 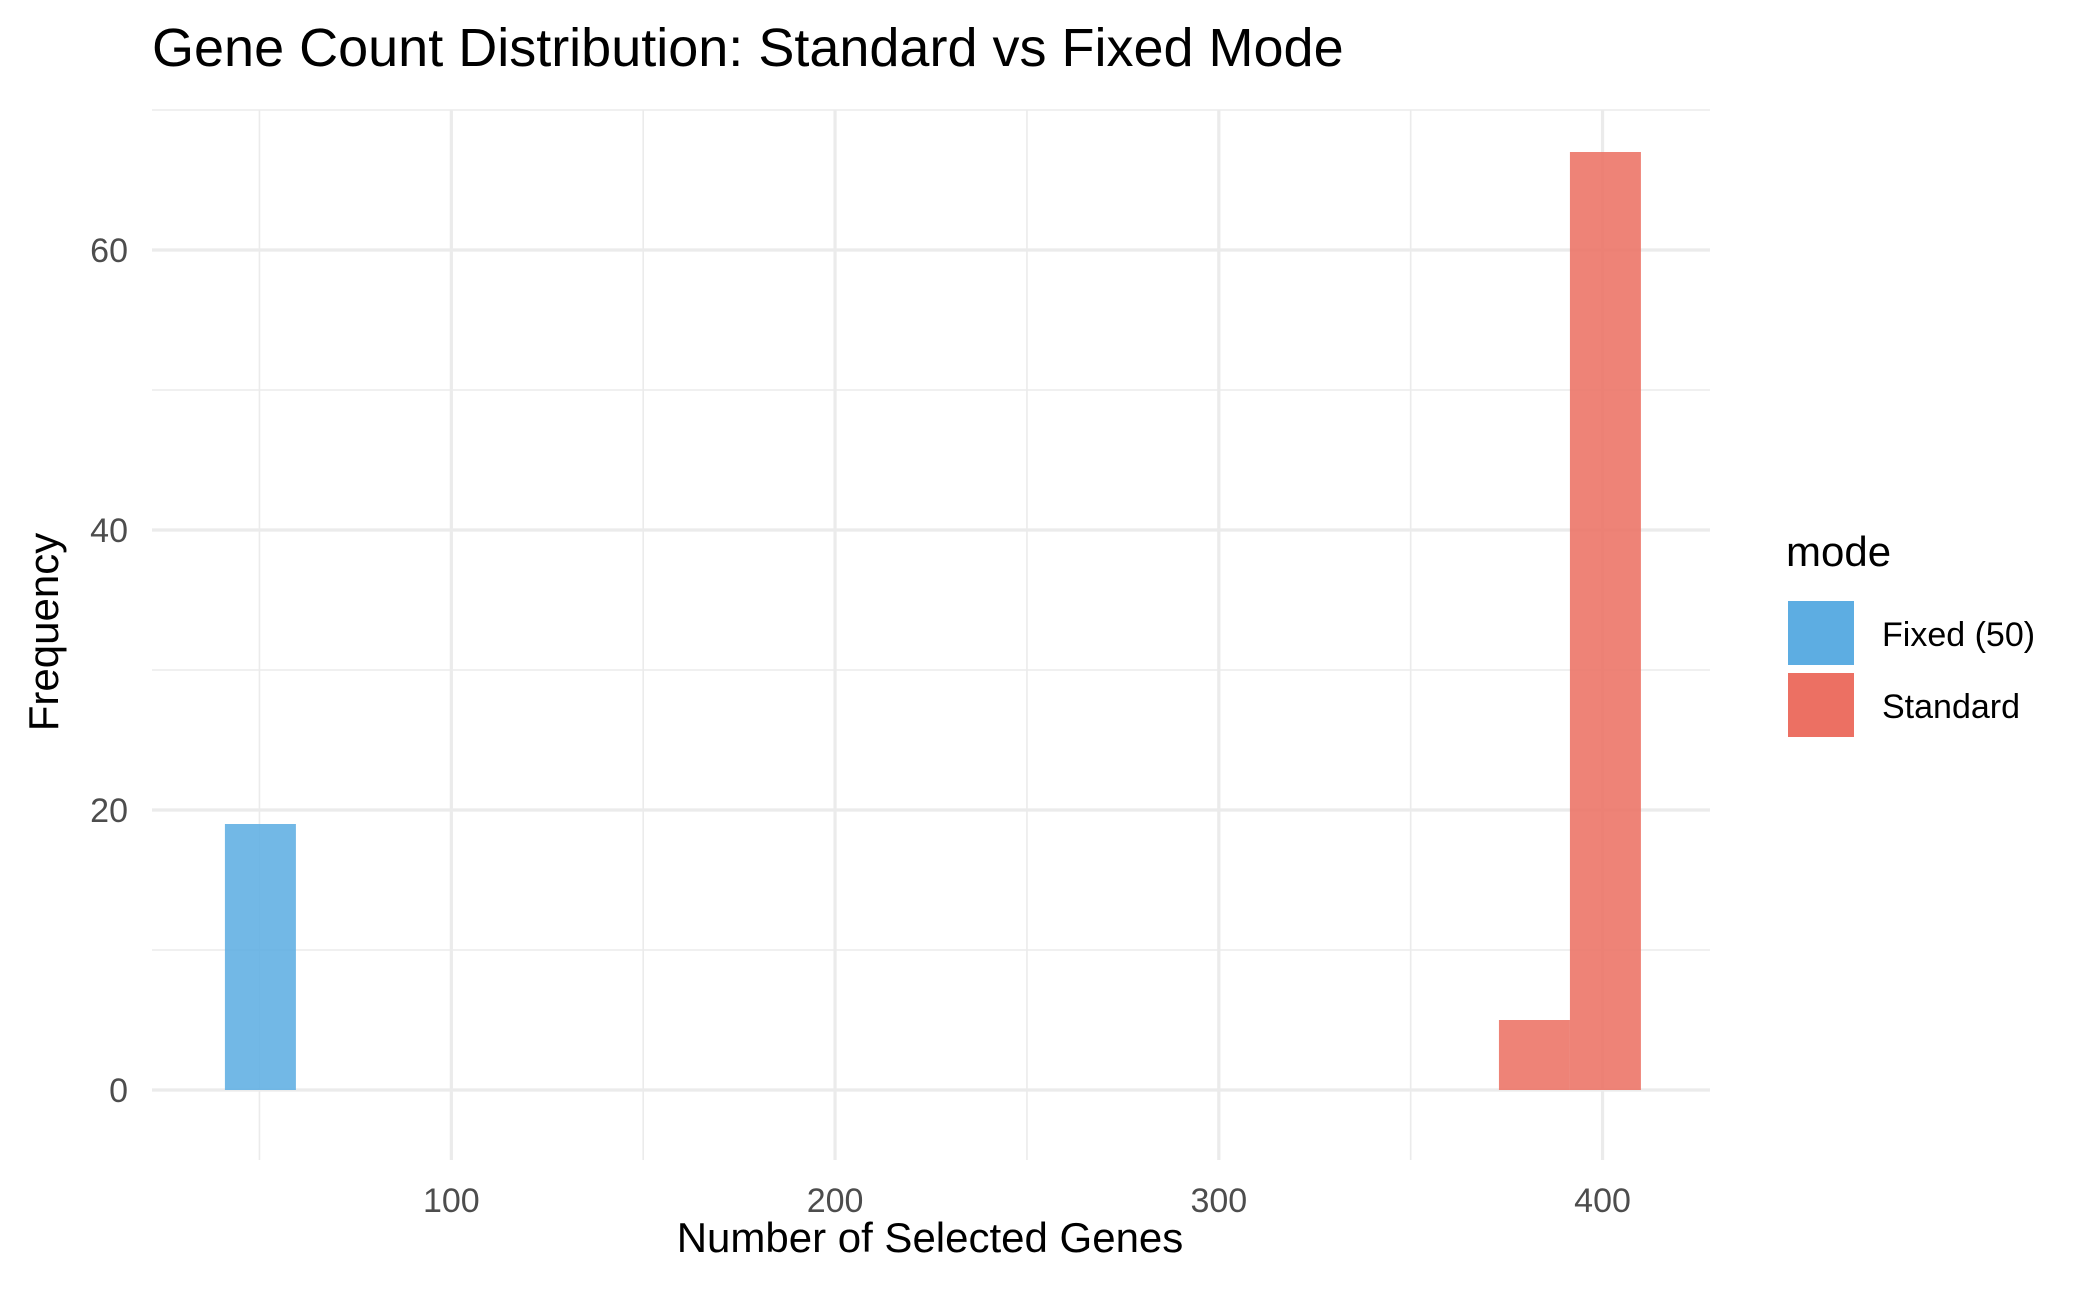 I want to click on x-tick-label: 100, so click(x=451, y=1201).